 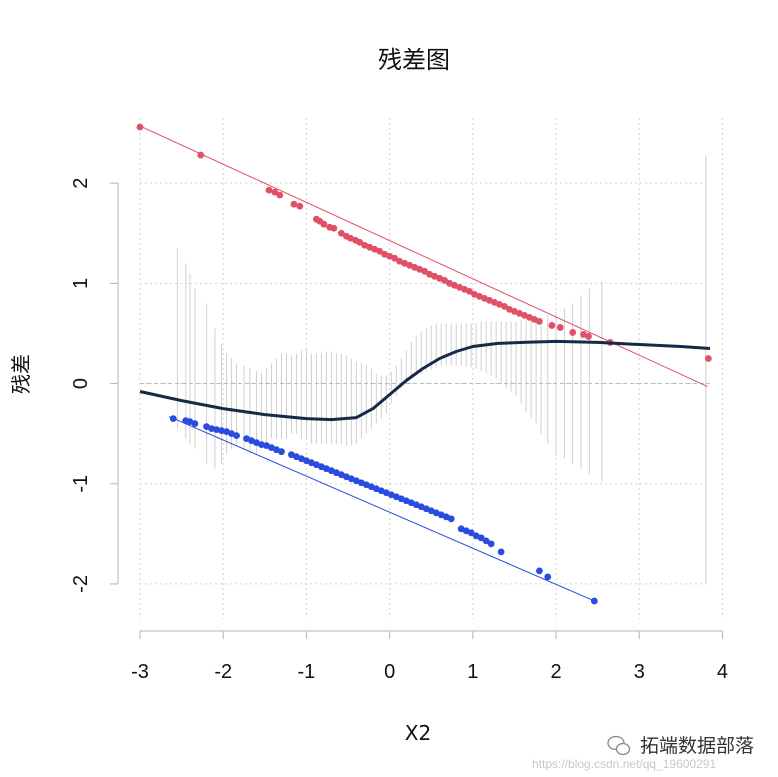 I want to click on smooth-curve, so click(x=425, y=380).